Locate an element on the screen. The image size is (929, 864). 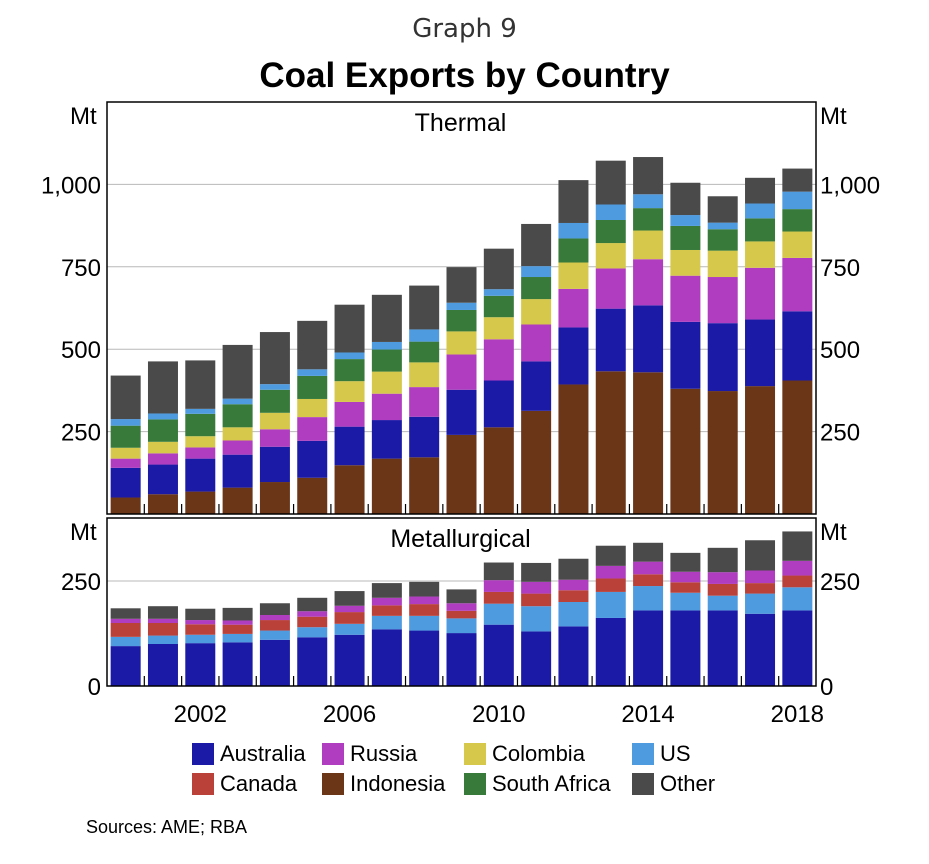
thermal-bar-us-2014 is located at coordinates (648, 201).